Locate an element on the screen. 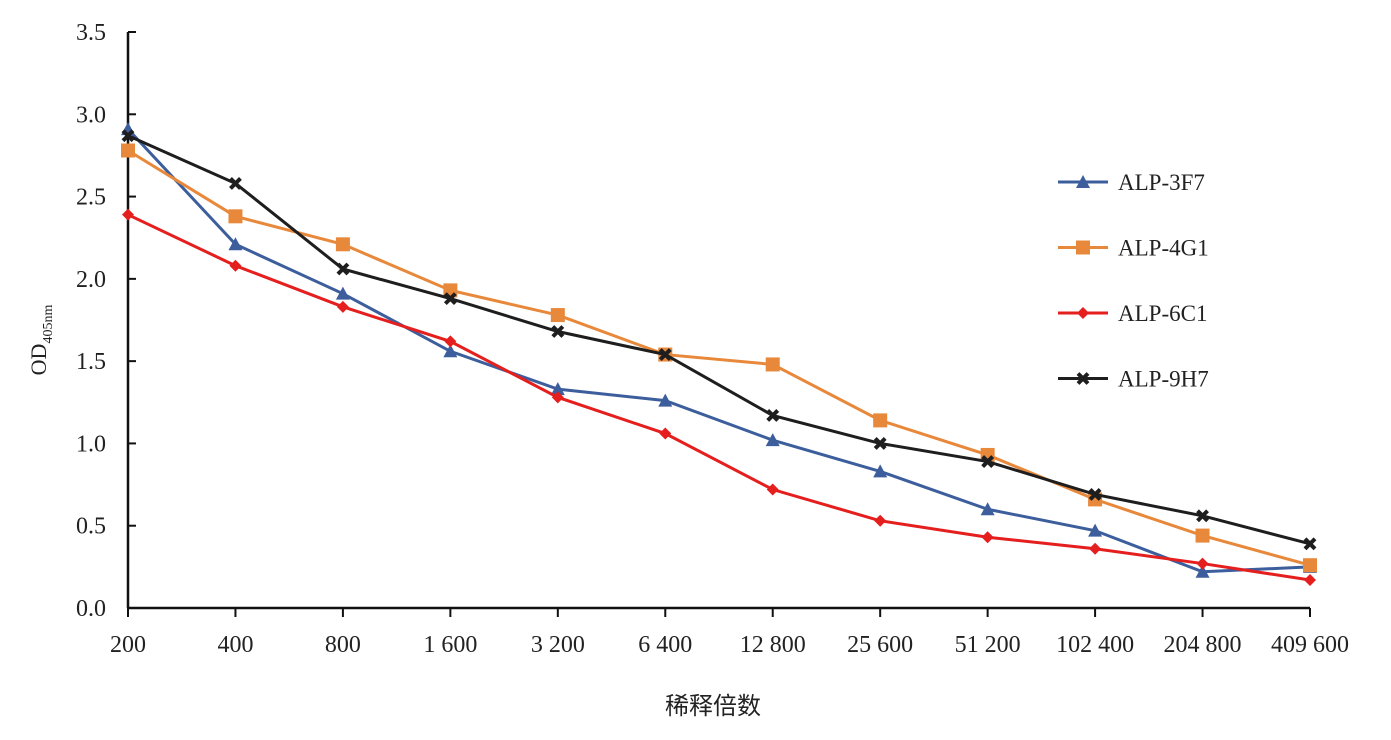  legend-item: ALP-4G1 is located at coordinates (1133, 248).